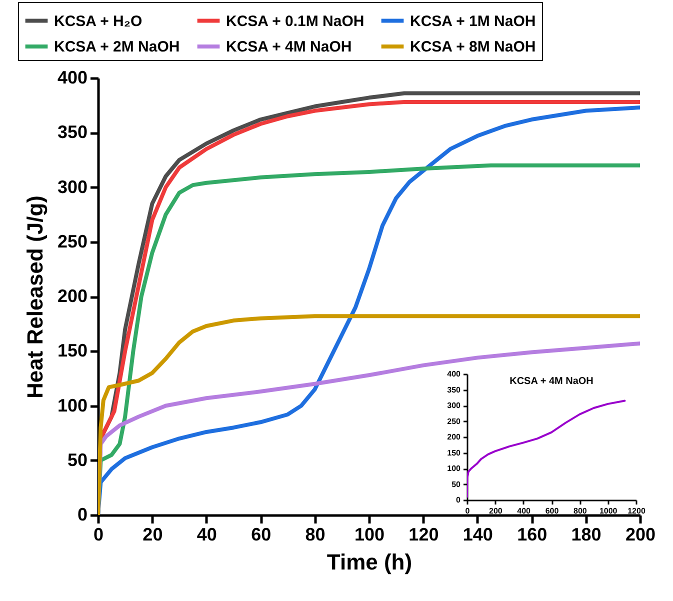 The width and height of the screenshot is (673, 601). What do you see at coordinates (532, 534) in the screenshot?
I see `x-tick-label: 160` at bounding box center [532, 534].